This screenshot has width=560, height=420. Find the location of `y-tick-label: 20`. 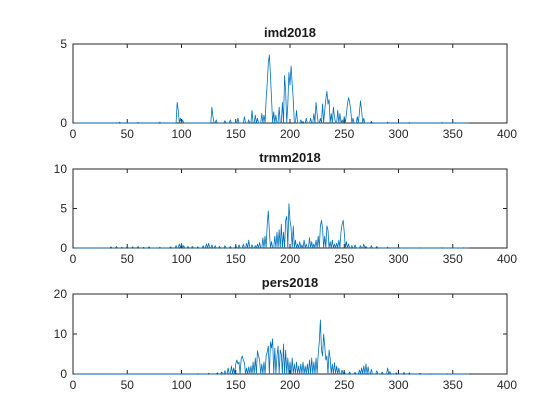

y-tick-label: 20 is located at coordinates (61, 294).